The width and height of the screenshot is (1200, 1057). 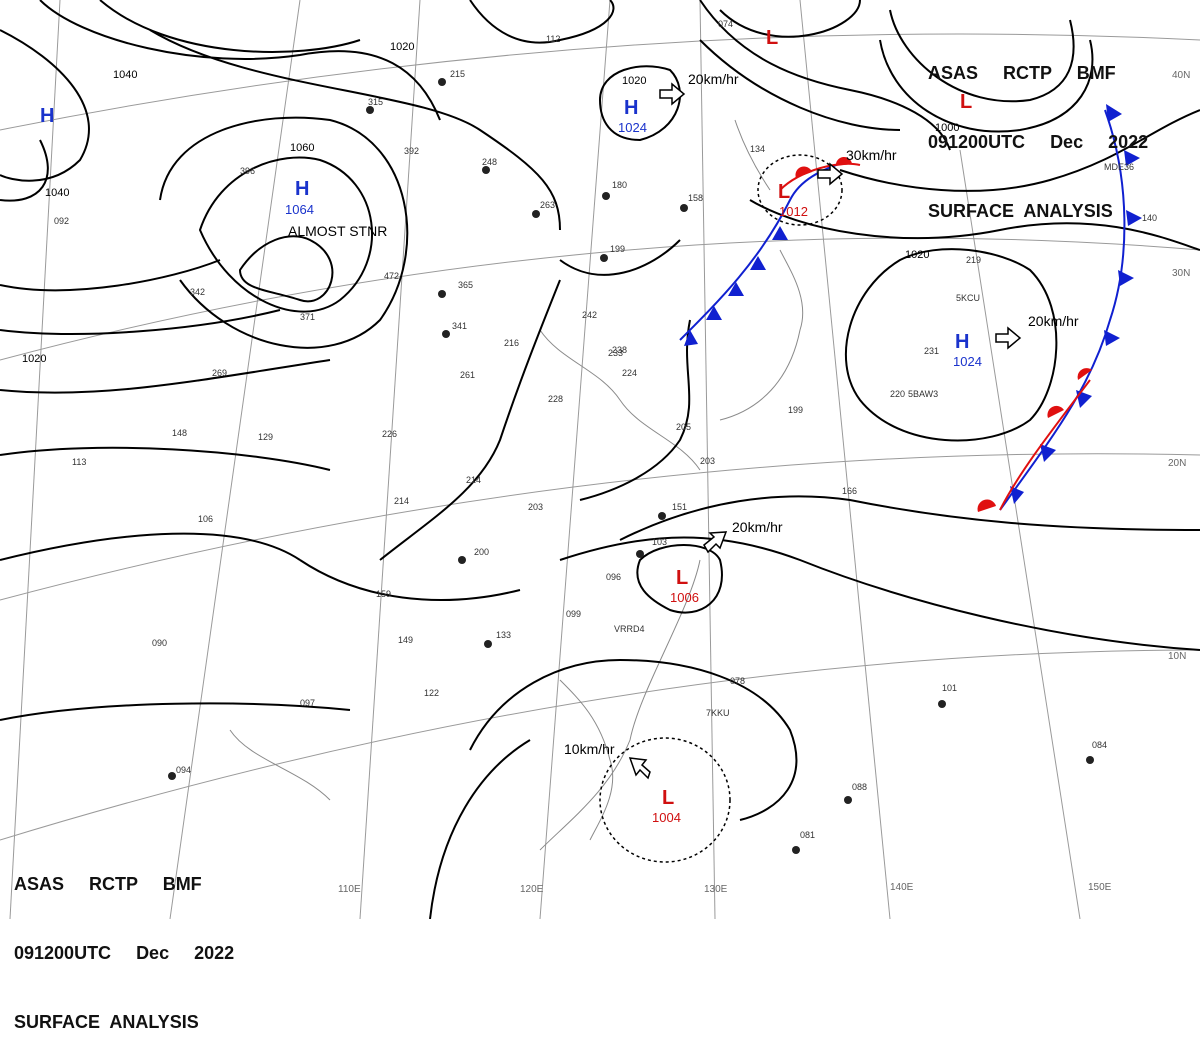 I want to click on station-value: 096, so click(x=613, y=577).